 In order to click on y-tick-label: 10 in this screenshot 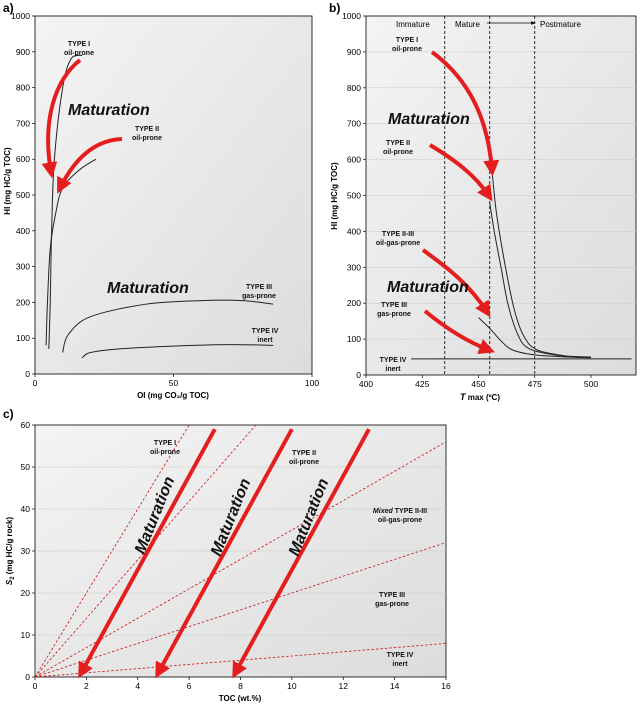, I will do `click(26, 635)`.